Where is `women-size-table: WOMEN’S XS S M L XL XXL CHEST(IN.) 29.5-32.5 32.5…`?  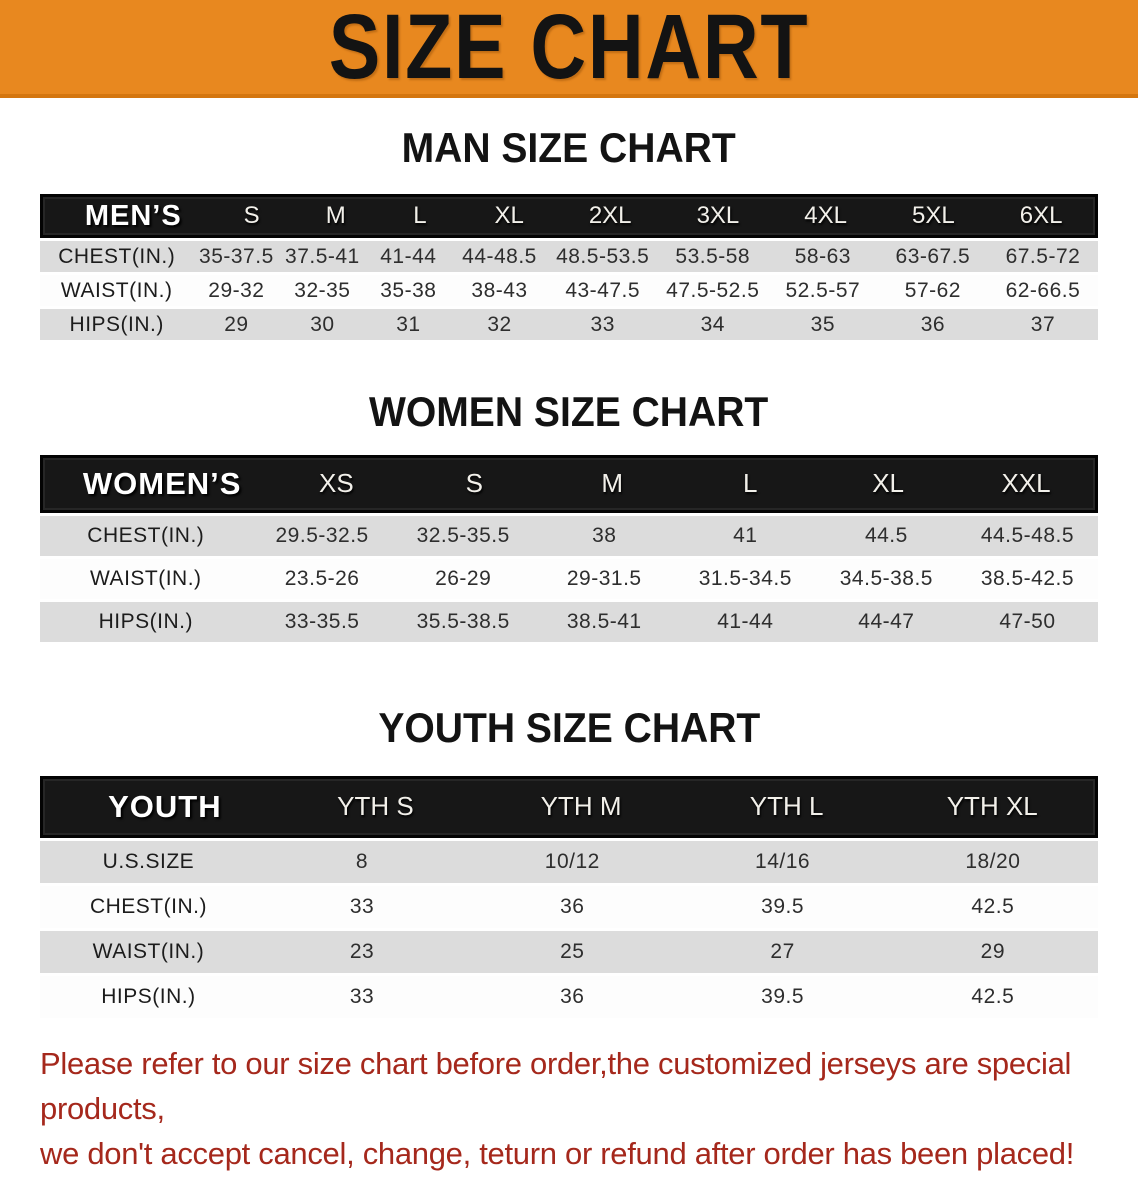
women-size-table: WOMEN’S XS S M L XL XXL CHEST(IN.) 29.5-32.5 32.5… is located at coordinates (569, 548).